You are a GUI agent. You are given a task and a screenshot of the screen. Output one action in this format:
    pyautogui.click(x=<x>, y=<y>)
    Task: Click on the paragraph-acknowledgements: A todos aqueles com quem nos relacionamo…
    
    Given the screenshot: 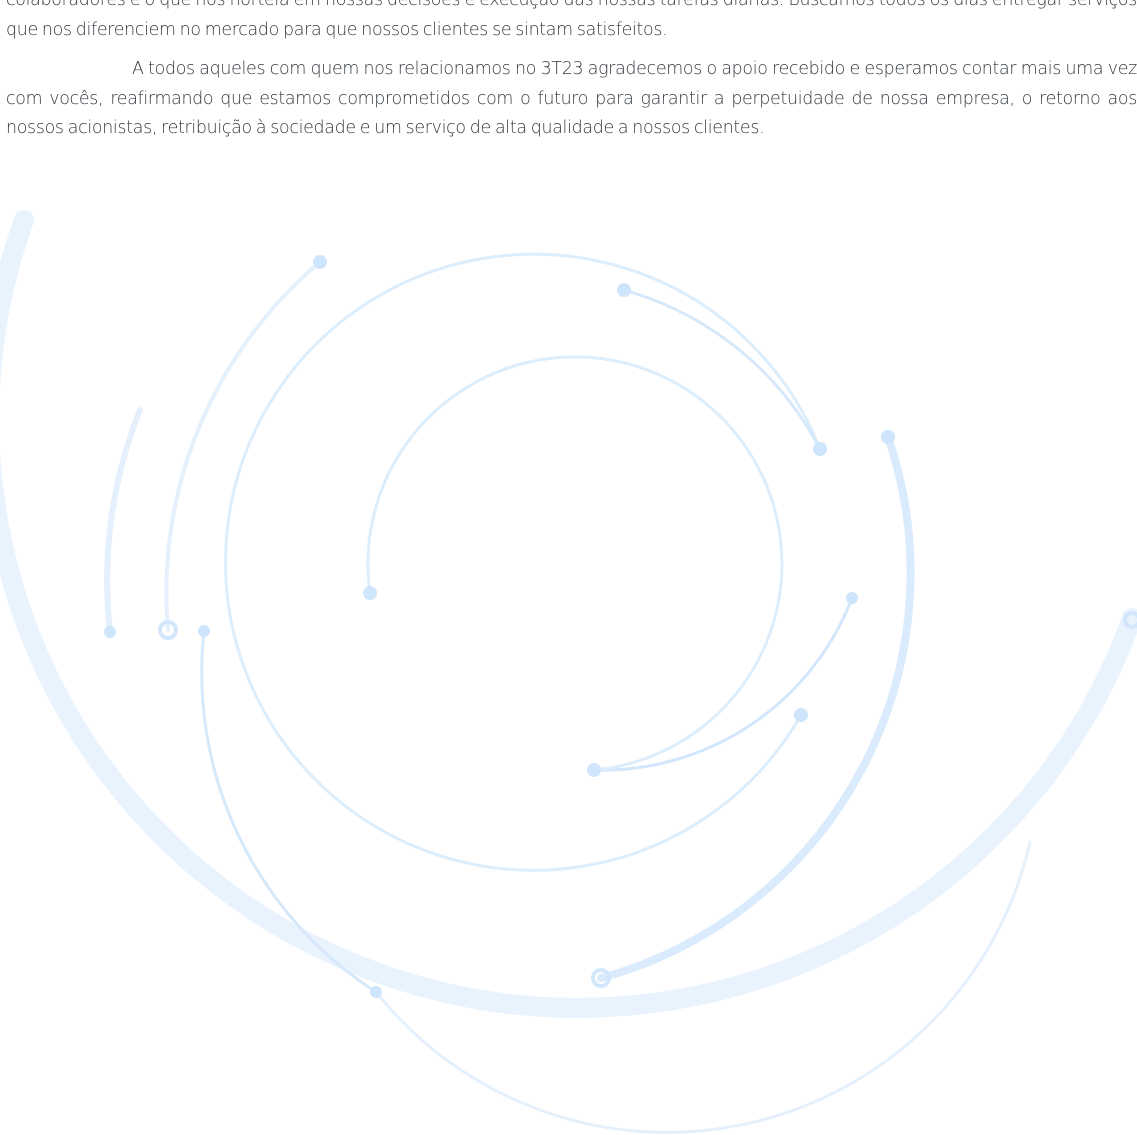 What is the action you would take?
    pyautogui.click(x=571, y=98)
    